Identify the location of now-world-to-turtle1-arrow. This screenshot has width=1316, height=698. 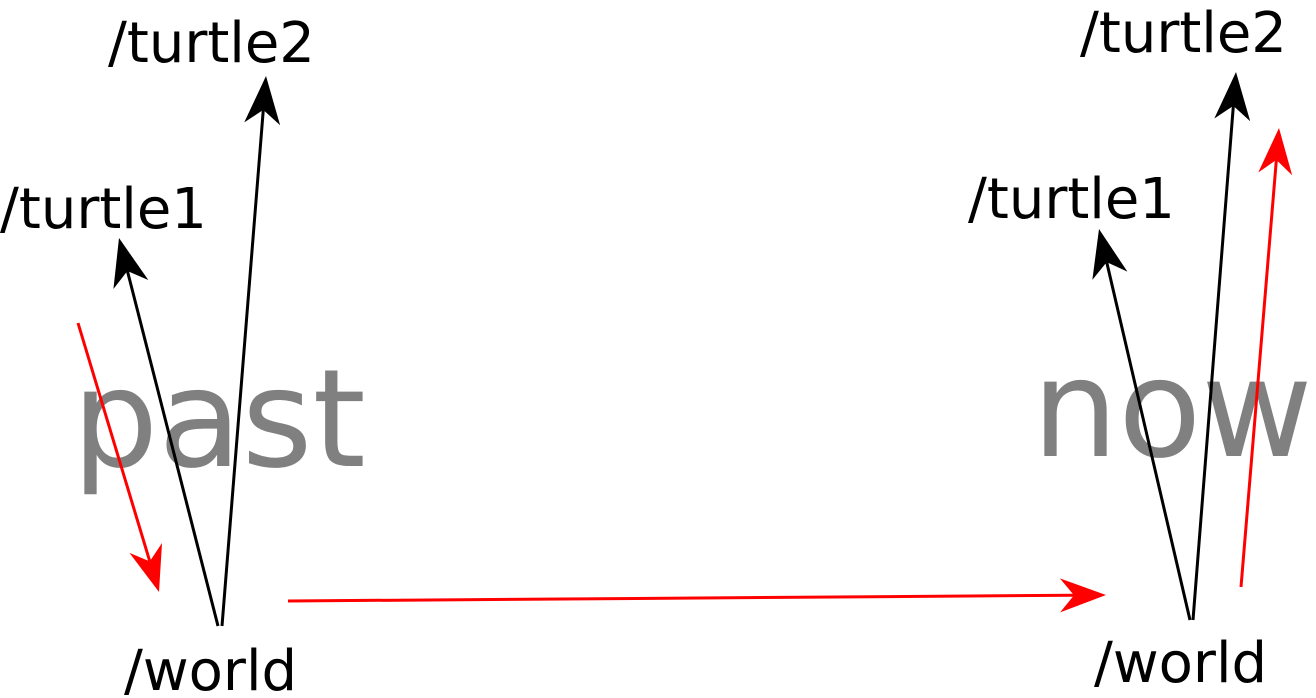
(1142, 425).